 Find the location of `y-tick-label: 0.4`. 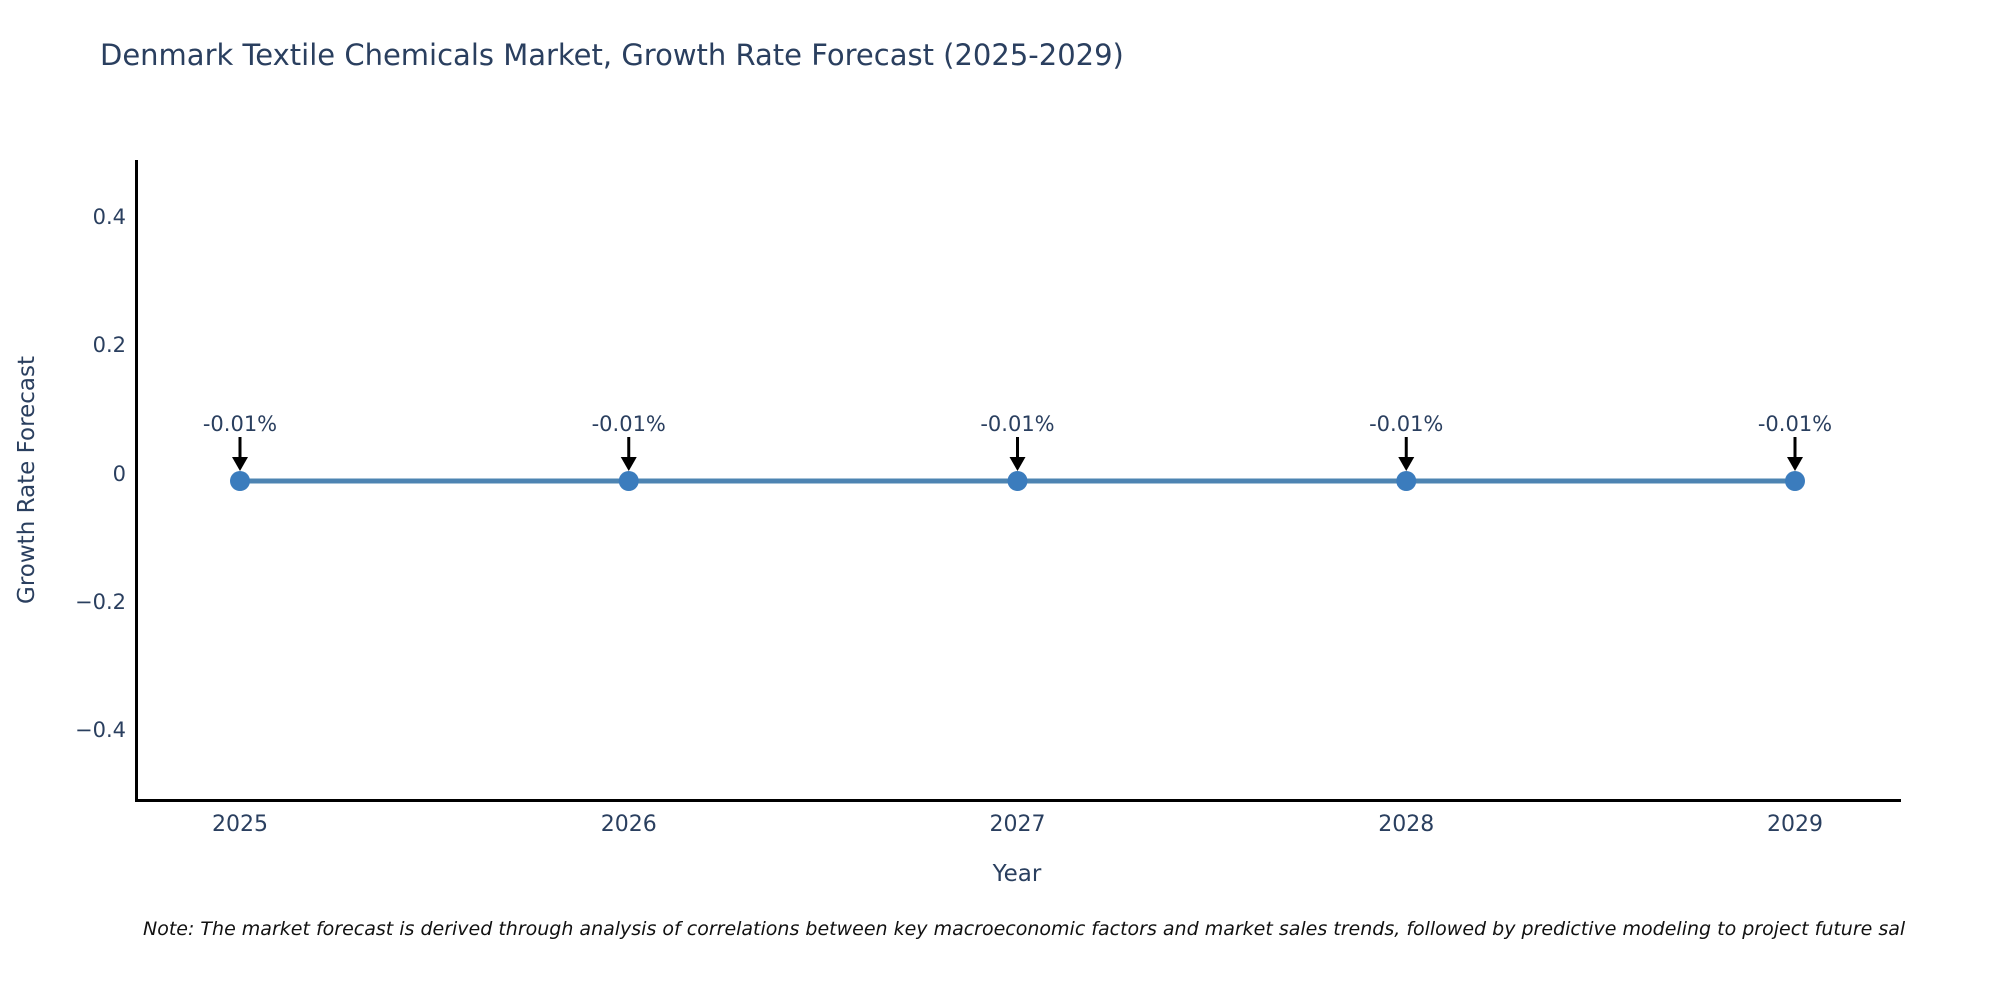

y-tick-label: 0.4 is located at coordinates (109, 216).